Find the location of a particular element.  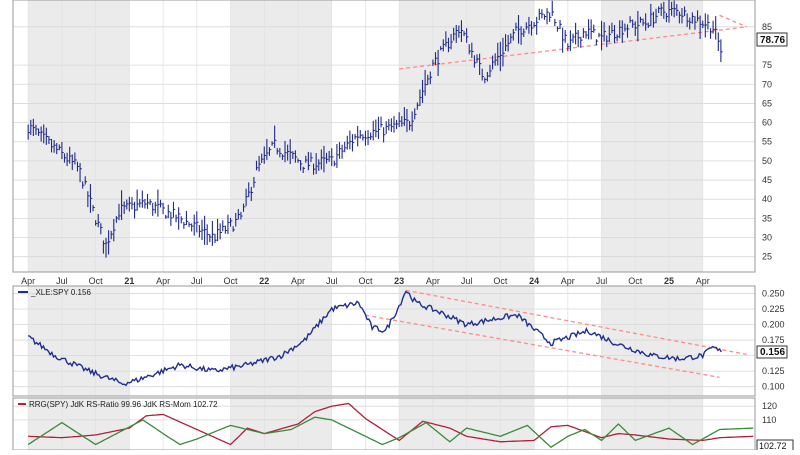

price-y-tick-label: 30 is located at coordinates (767, 238).